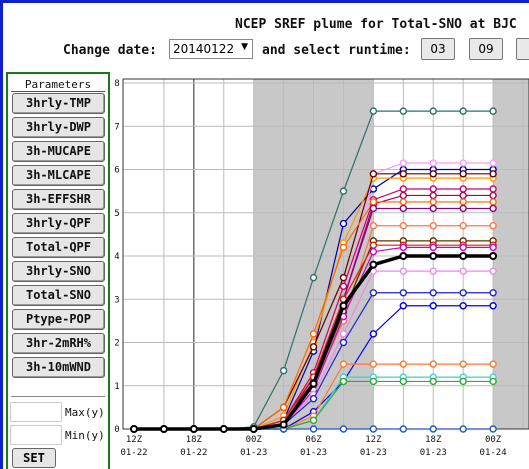 The image size is (529, 469). What do you see at coordinates (313, 440) in the screenshot?
I see `x-tick-time: 06Z` at bounding box center [313, 440].